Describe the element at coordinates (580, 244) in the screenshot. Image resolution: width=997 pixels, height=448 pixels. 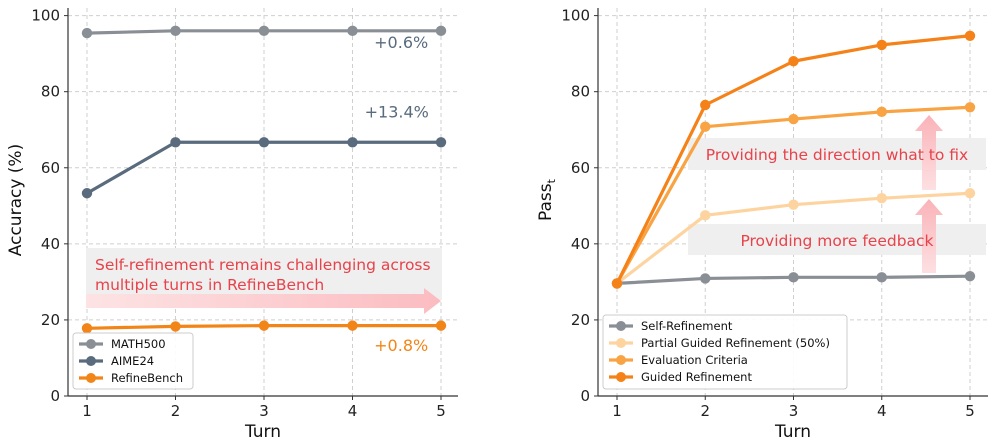
I see `y-tick-label: 40` at that location.